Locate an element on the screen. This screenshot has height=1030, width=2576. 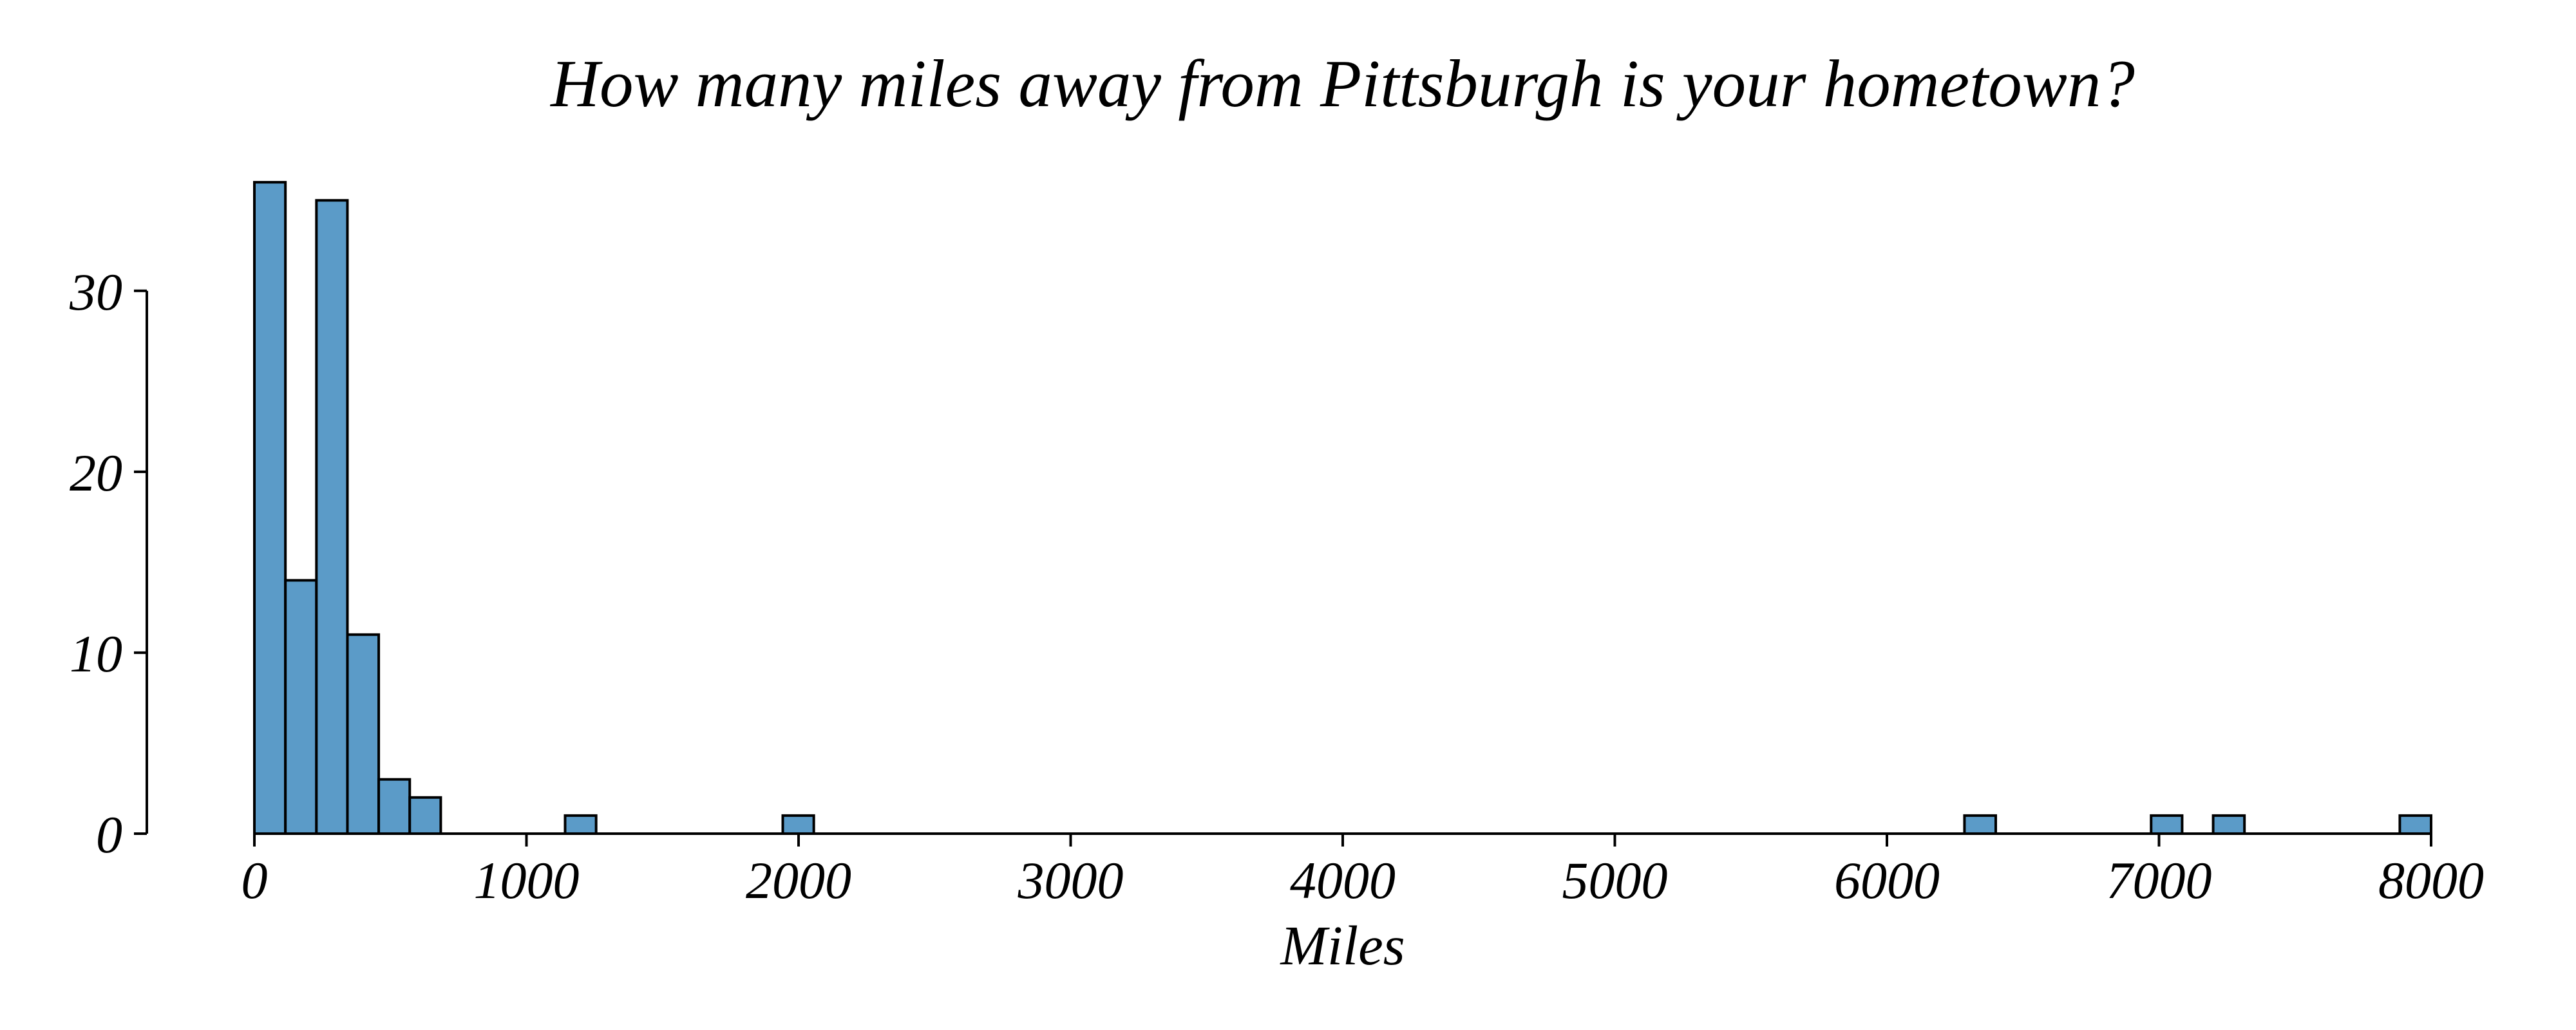
y-tick-label: 10 is located at coordinates (96, 653).